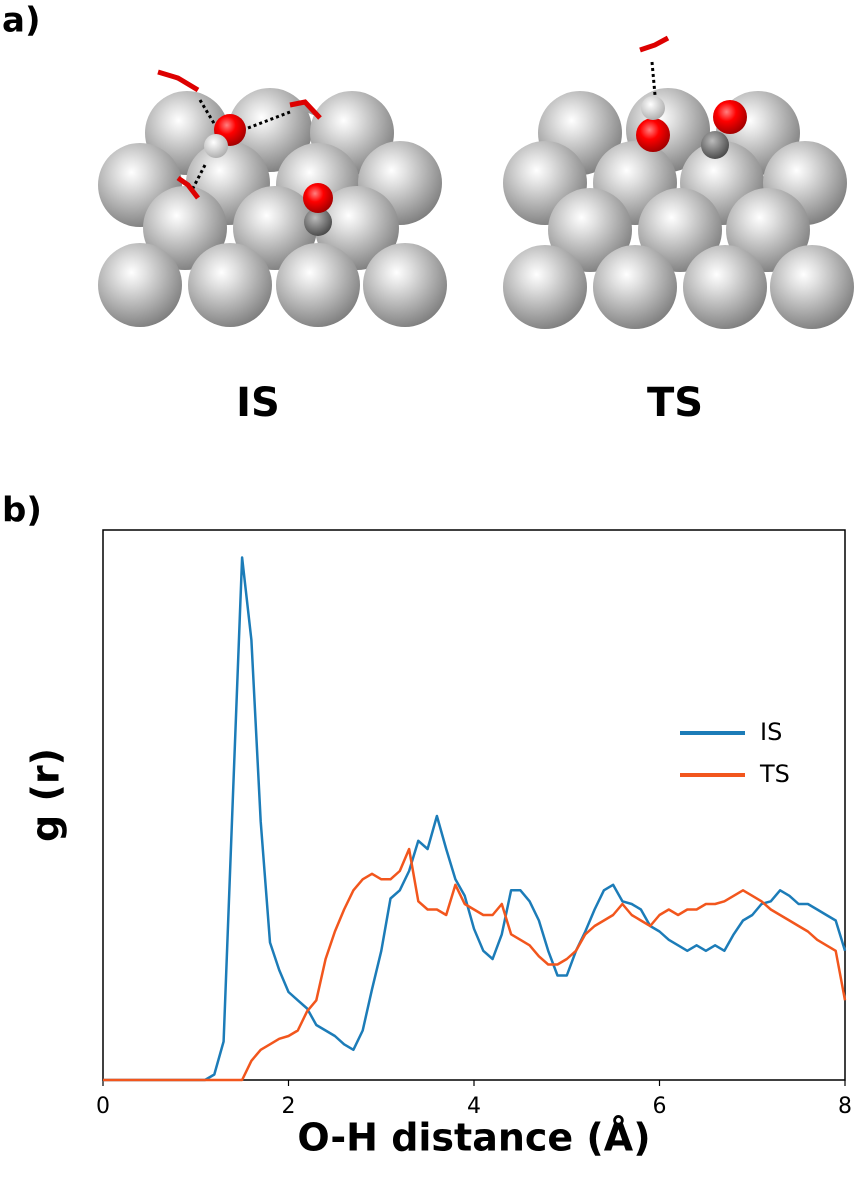 The image size is (854, 1190). I want to click on structure-label: IS, so click(258, 403).